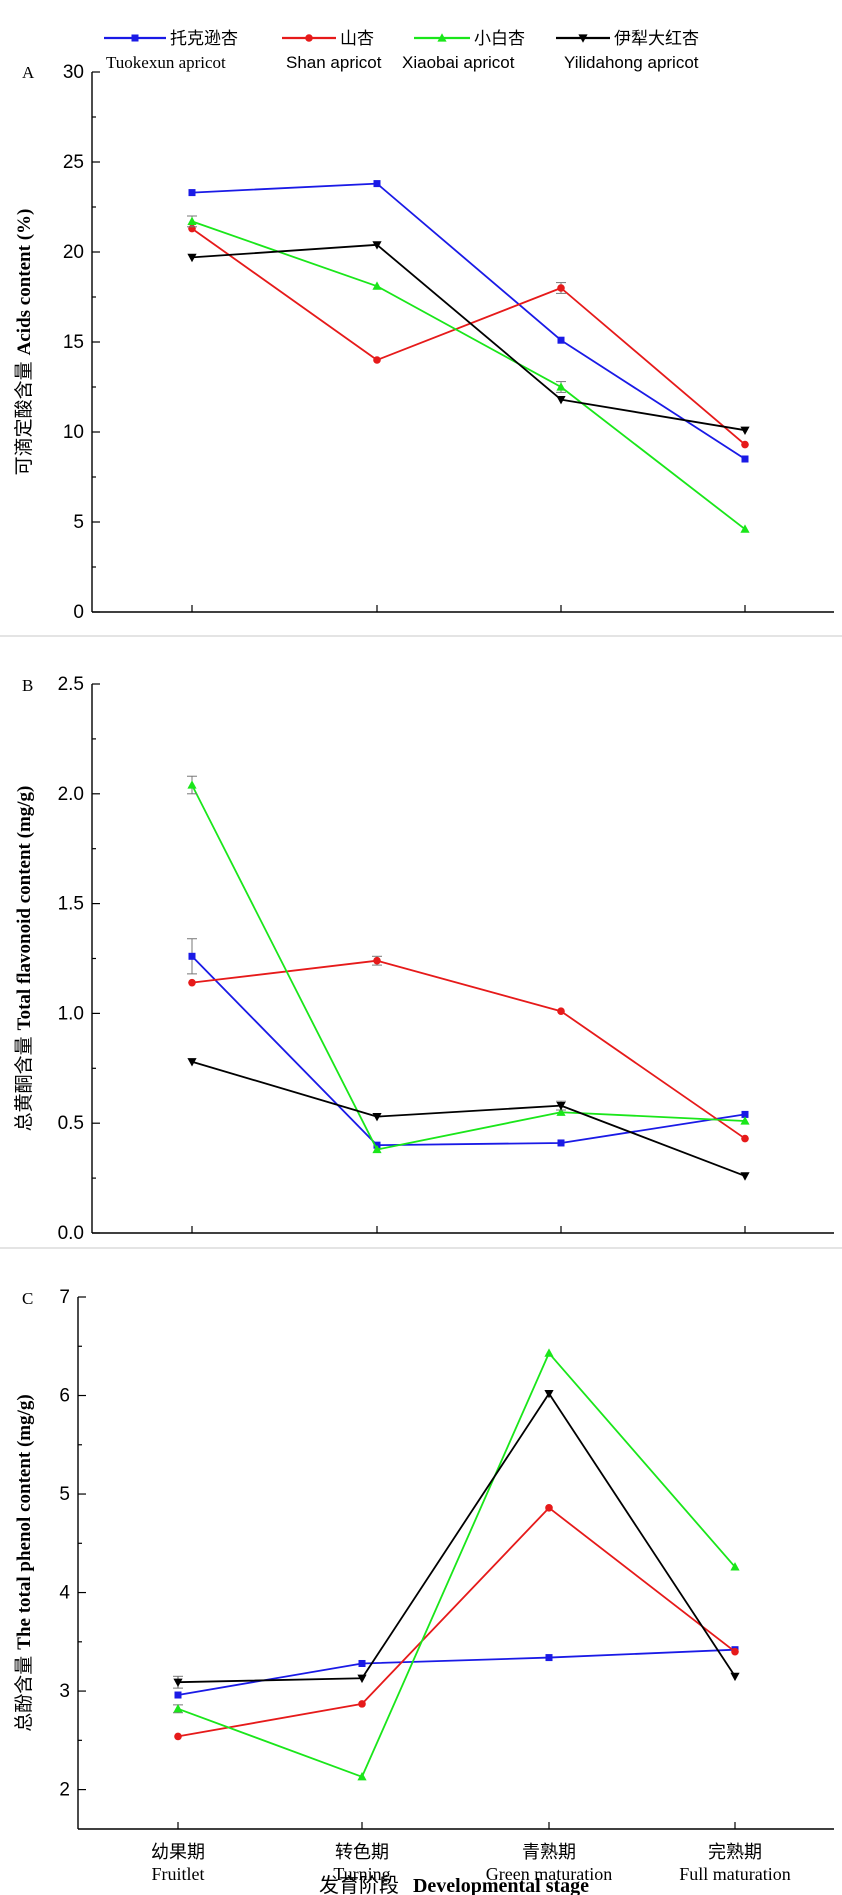  Describe the element at coordinates (71, 1123) in the screenshot. I see `y-tick-label: 0.5` at that location.